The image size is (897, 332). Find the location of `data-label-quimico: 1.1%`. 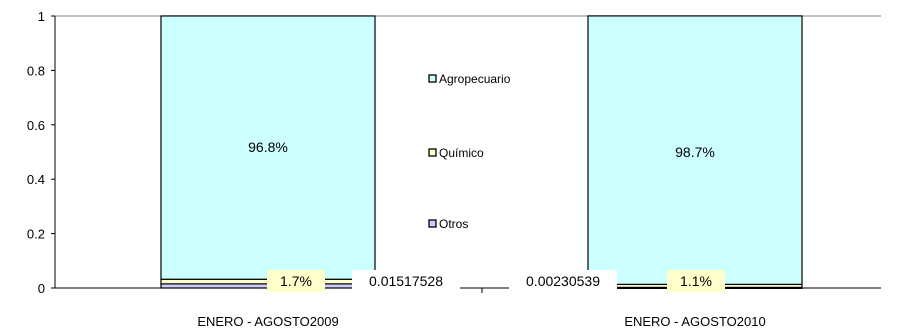

data-label-quimico: 1.1% is located at coordinates (696, 281).